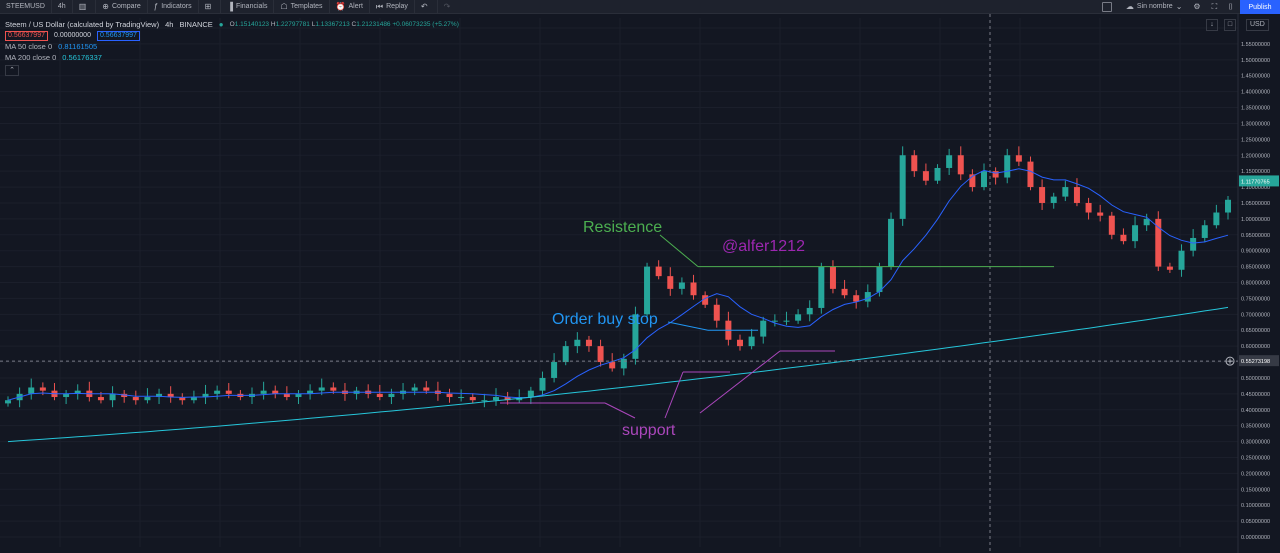  Describe the element at coordinates (26, 35) in the screenshot. I see `sell-price-box: 0.56637997` at that location.